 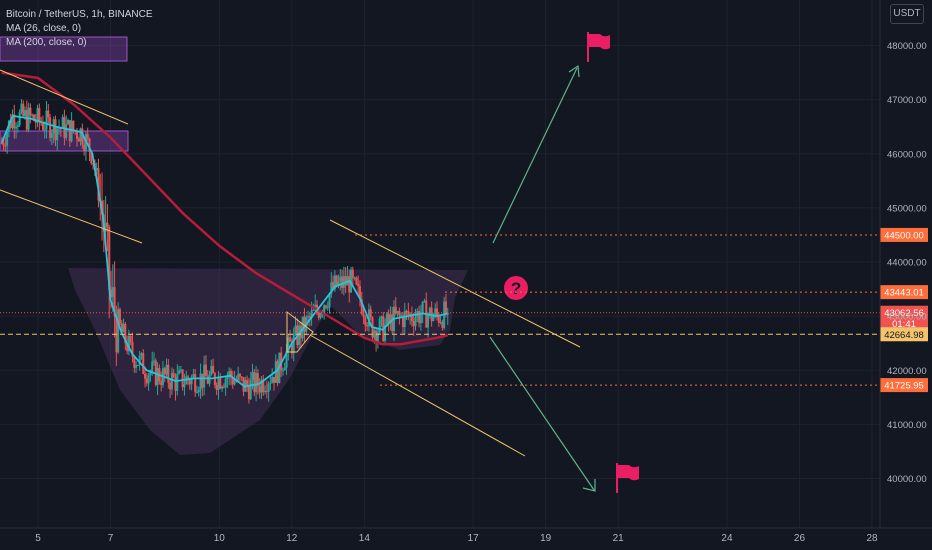 I want to click on price-tick-label: 44000.00, so click(x=907, y=263).